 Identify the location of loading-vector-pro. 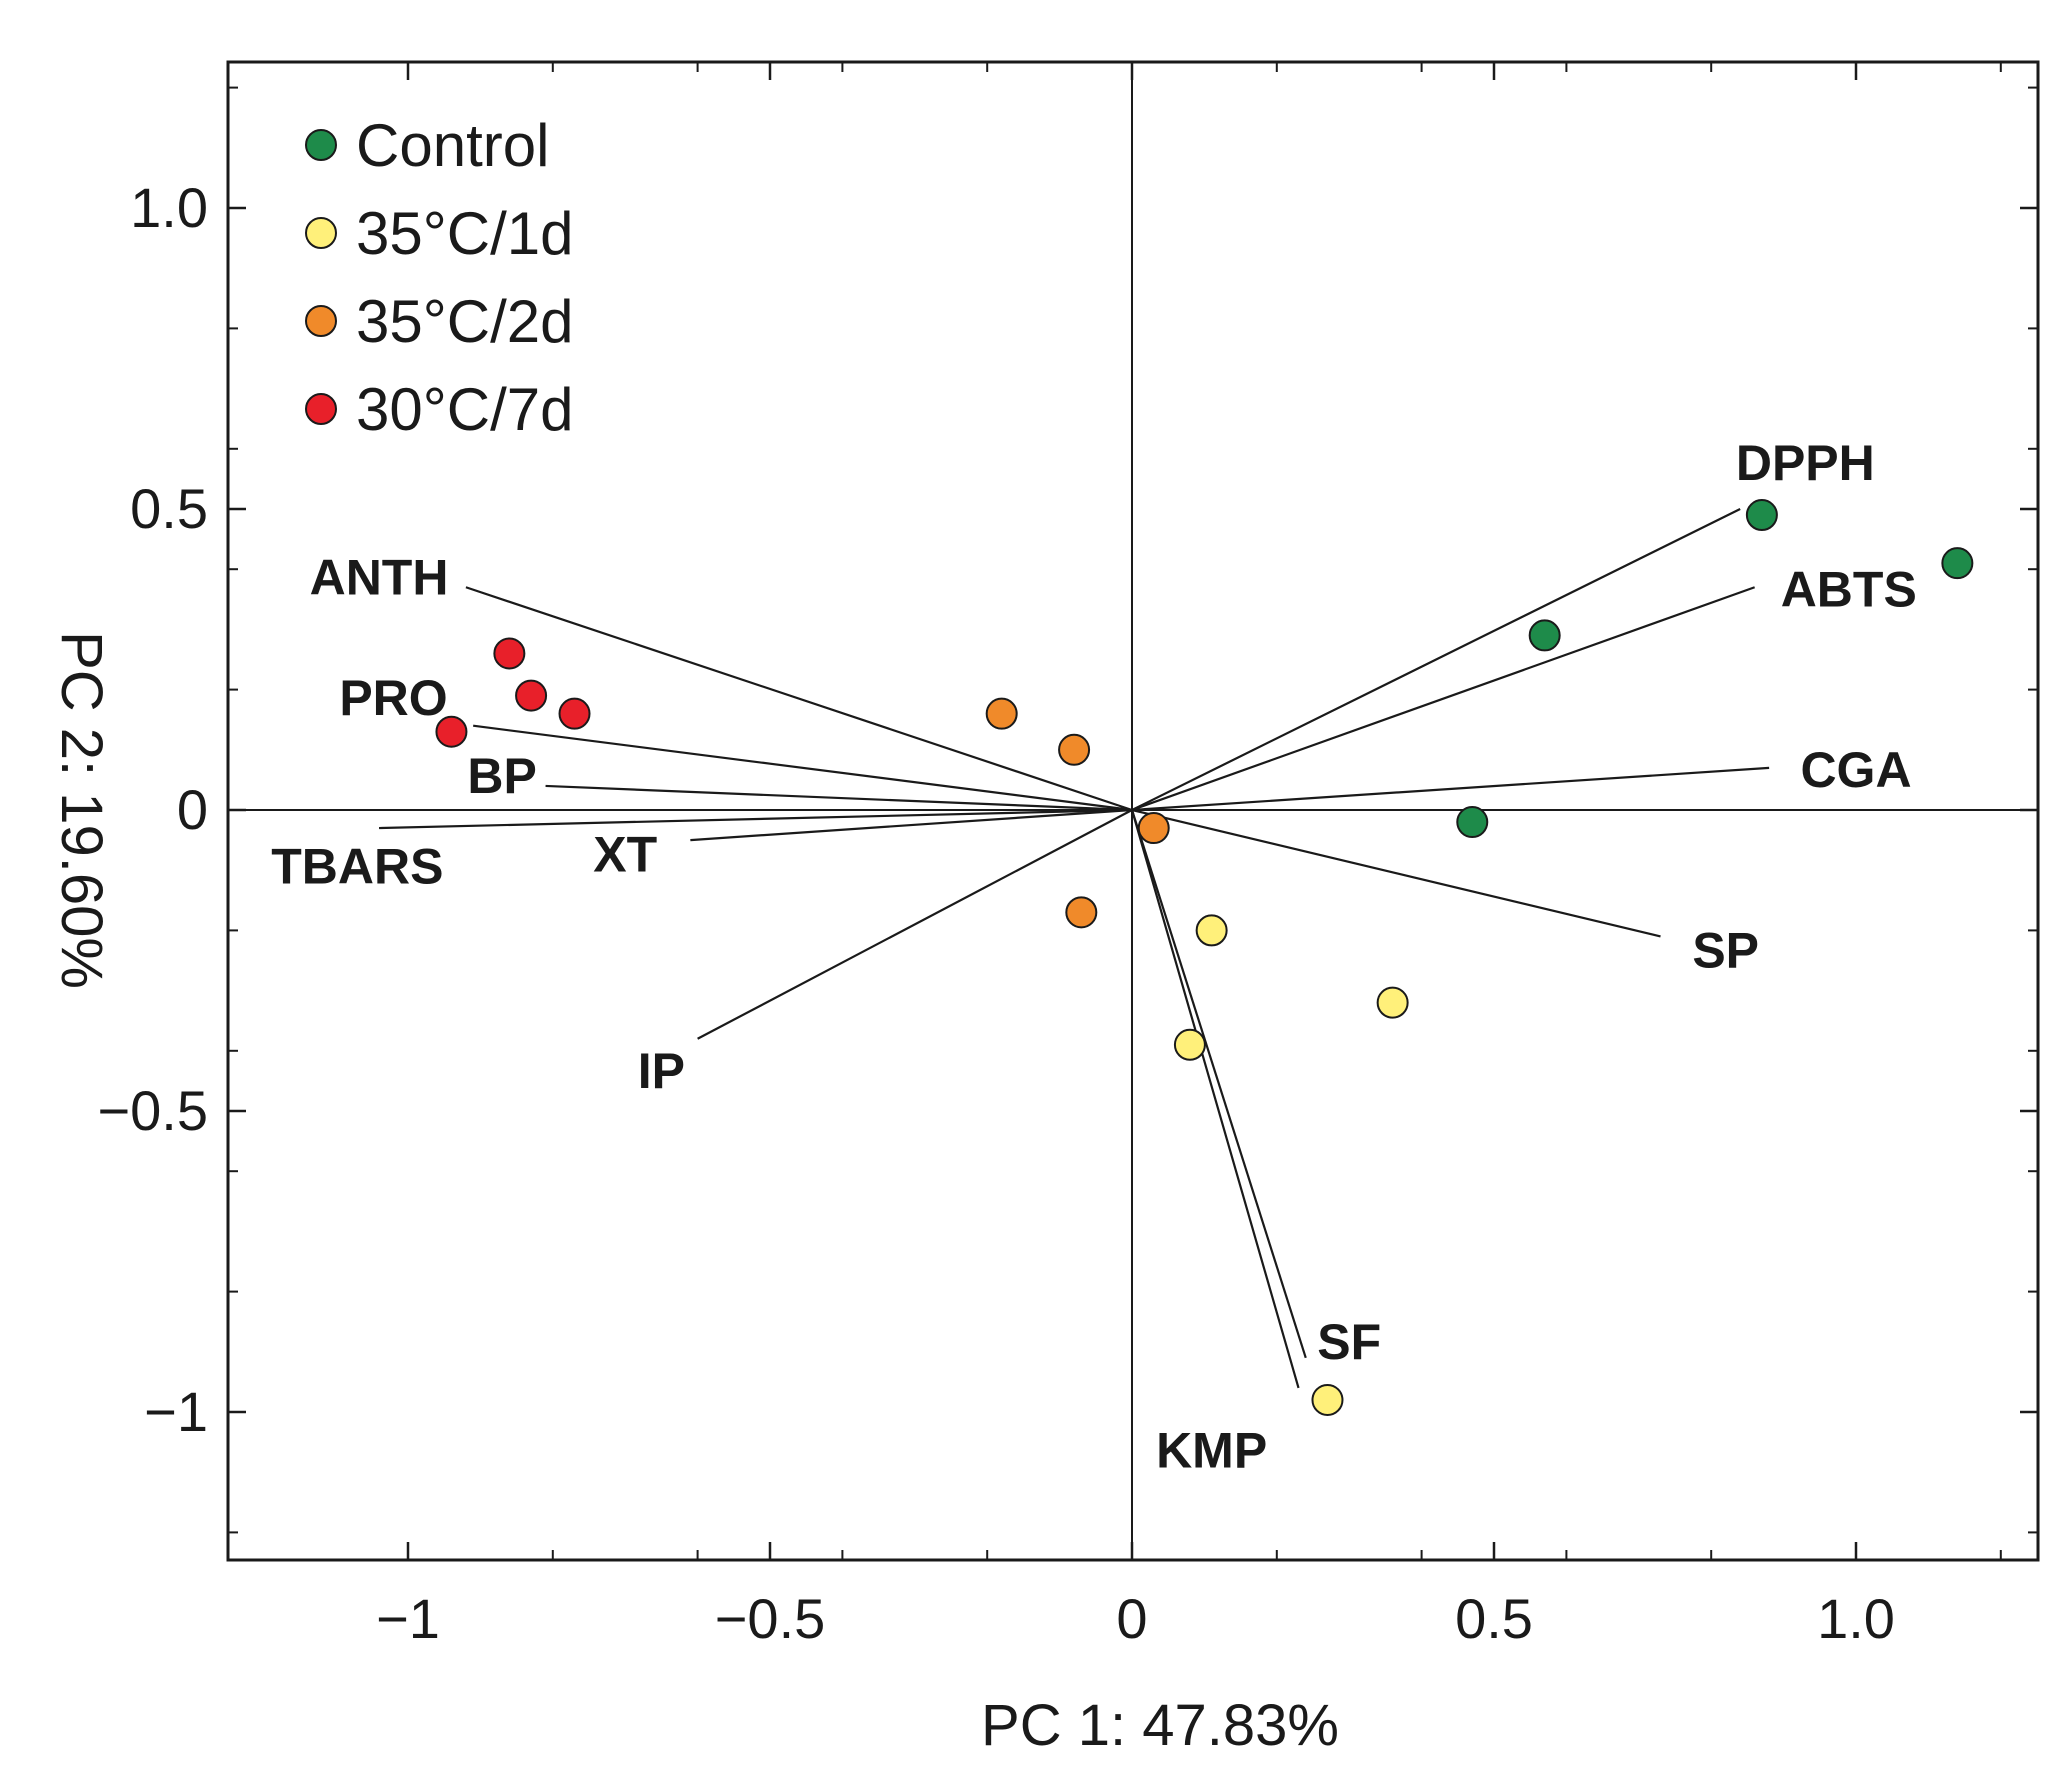
(803, 768).